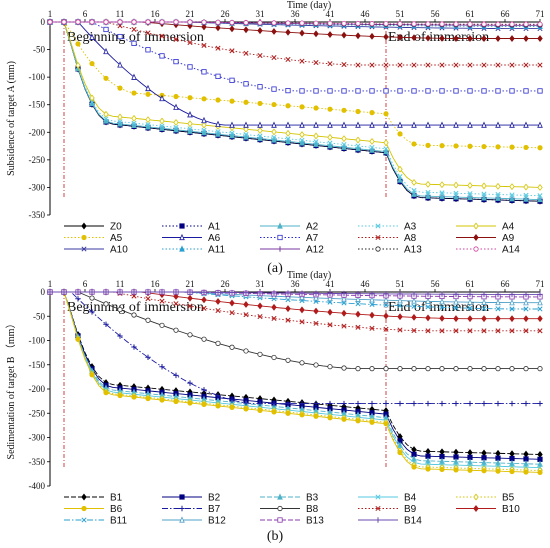 This screenshot has height=548, width=550. I want to click on legend-label: B12, so click(217, 521).